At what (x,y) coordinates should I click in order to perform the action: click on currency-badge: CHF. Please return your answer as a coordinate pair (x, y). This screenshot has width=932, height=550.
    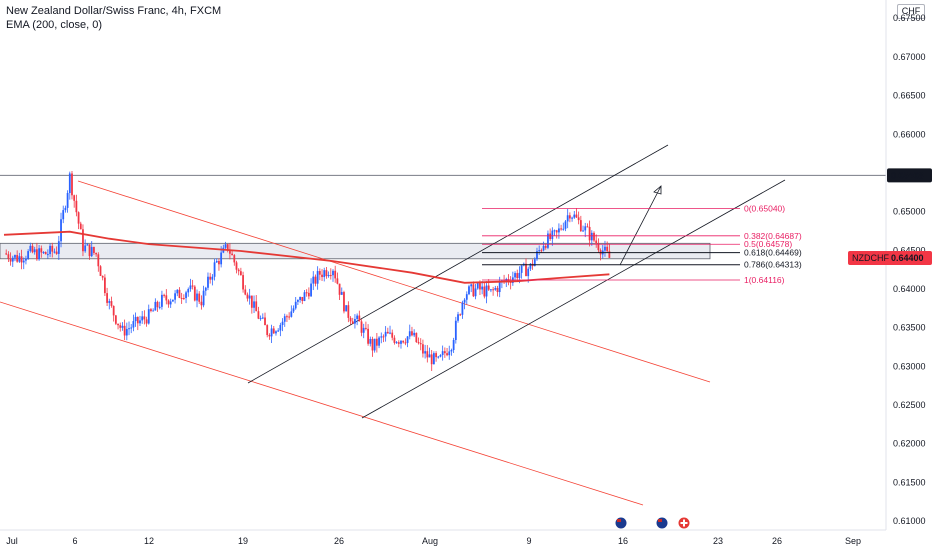
    Looking at the image, I should click on (911, 11).